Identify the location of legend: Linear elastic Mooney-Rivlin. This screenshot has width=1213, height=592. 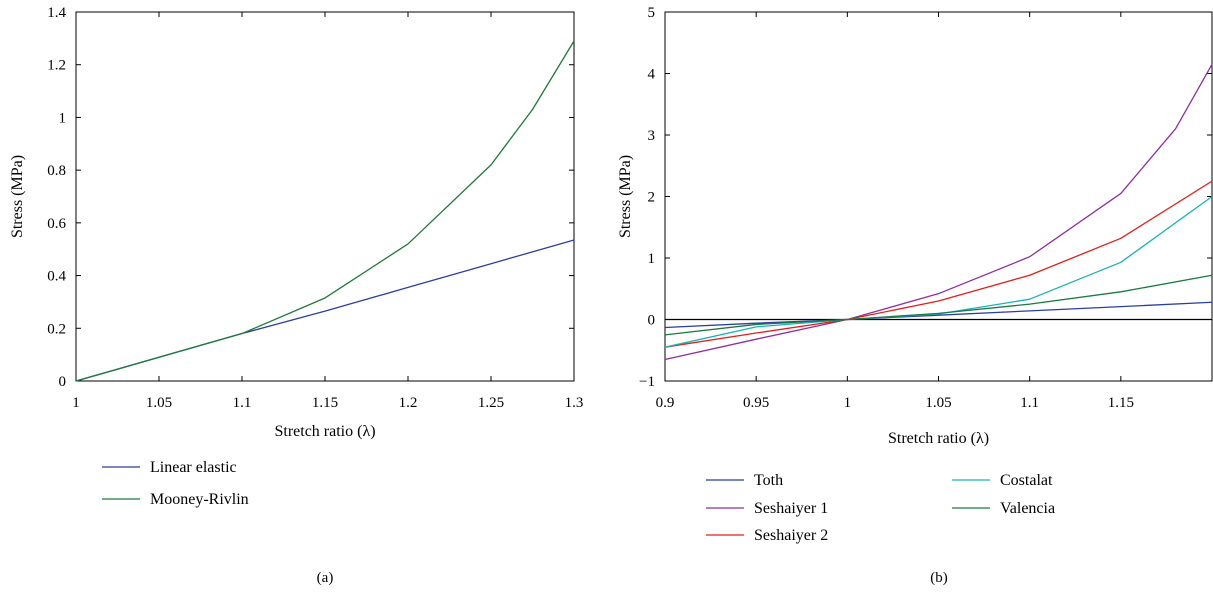
(175, 483).